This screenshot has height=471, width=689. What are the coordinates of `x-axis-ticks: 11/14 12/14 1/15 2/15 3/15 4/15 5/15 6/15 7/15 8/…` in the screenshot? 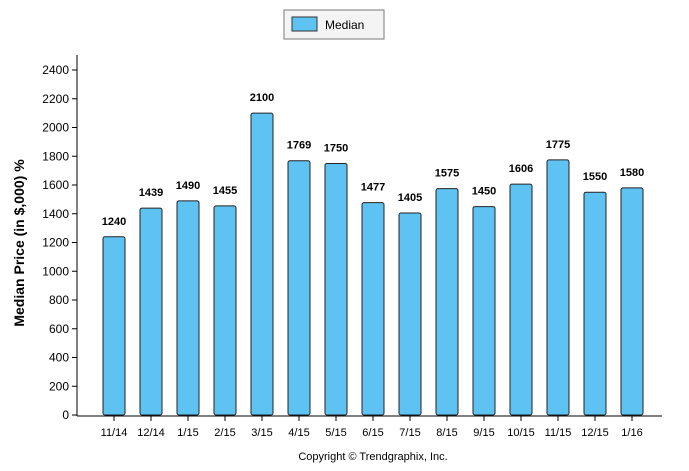 It's located at (372, 427).